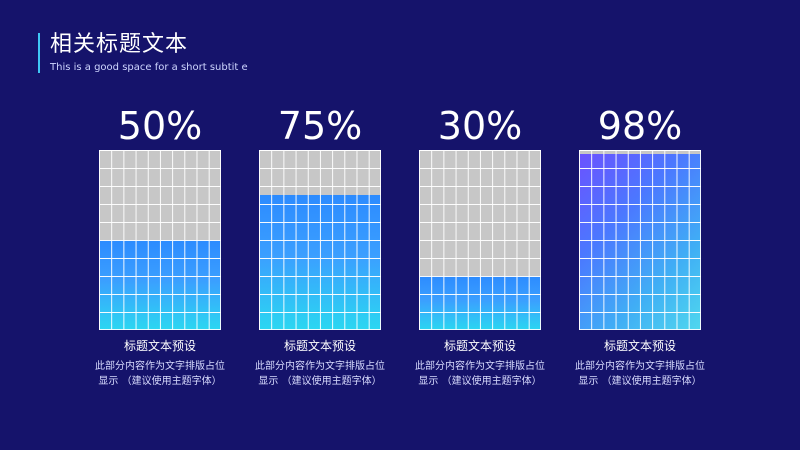 The height and width of the screenshot is (450, 800). What do you see at coordinates (320, 126) in the screenshot?
I see `progress-percent: 75%` at bounding box center [320, 126].